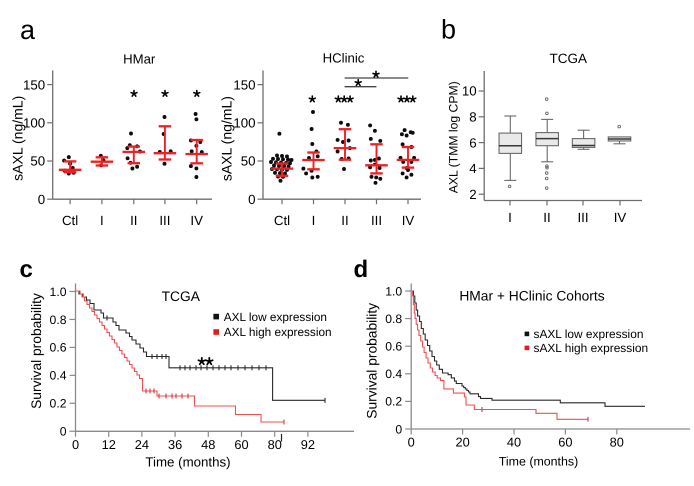 This screenshot has height=486, width=694. Describe the element at coordinates (208, 444) in the screenshot. I see `svg-text: 48` at that location.